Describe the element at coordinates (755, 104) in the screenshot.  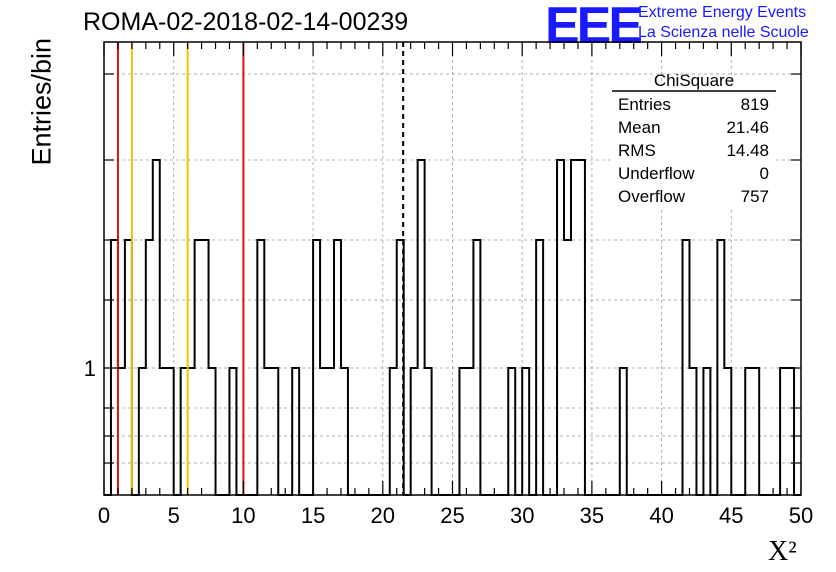
I see `stats-row-value: 819` at that location.